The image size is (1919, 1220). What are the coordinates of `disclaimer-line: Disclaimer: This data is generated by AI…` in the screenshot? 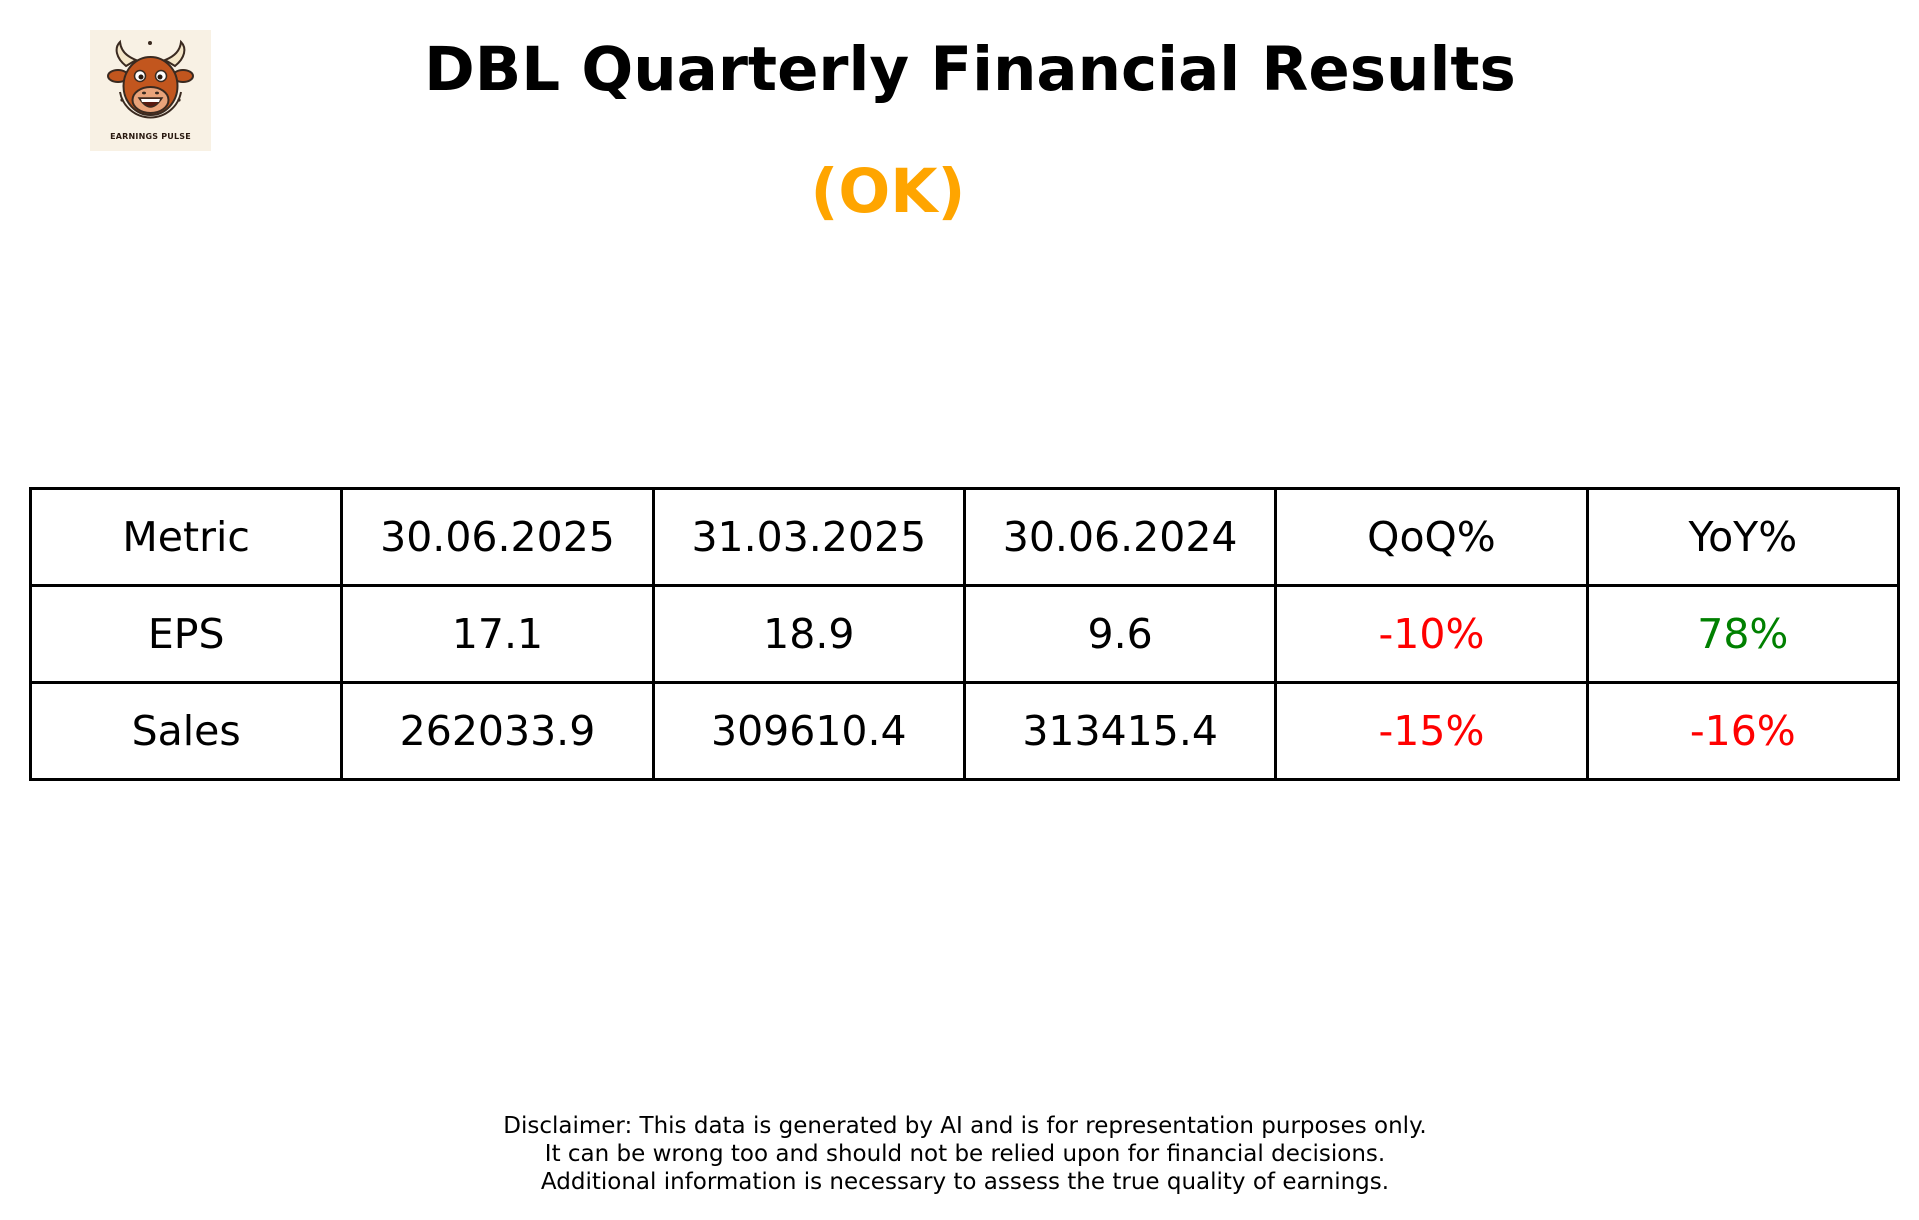 It's located at (965, 1126).